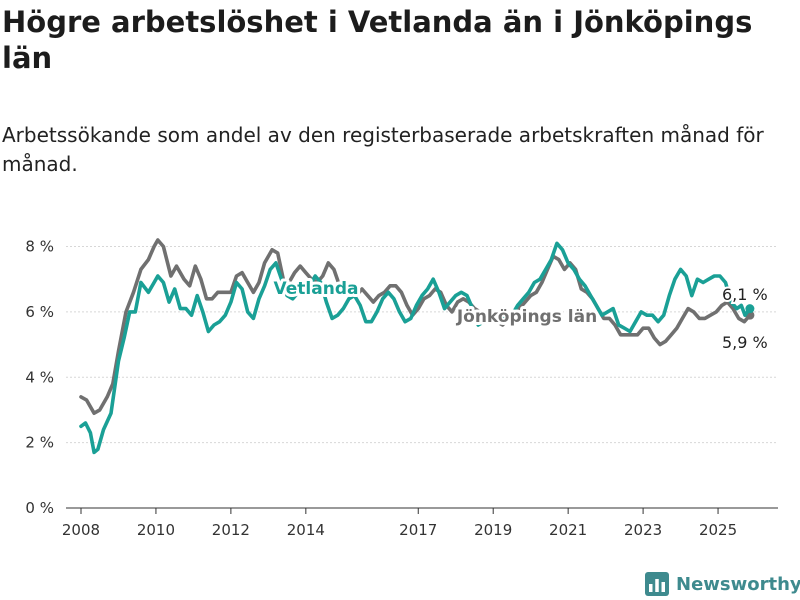 The height and width of the screenshot is (600, 800). I want to click on x-tick-label: 2010, so click(156, 530).